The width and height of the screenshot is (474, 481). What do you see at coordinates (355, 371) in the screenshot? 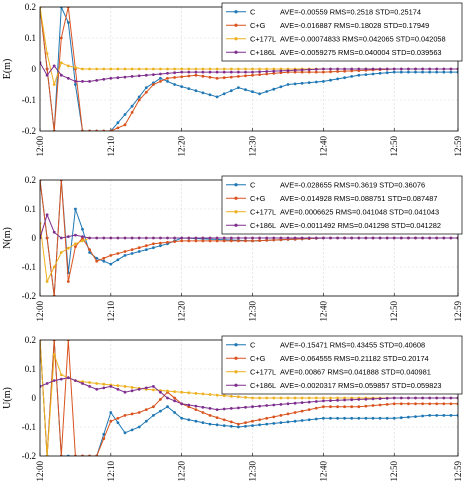
I see `legend-stats: AVE=0.00867 RMS=0.041888 STD=0.040981` at bounding box center [355, 371].